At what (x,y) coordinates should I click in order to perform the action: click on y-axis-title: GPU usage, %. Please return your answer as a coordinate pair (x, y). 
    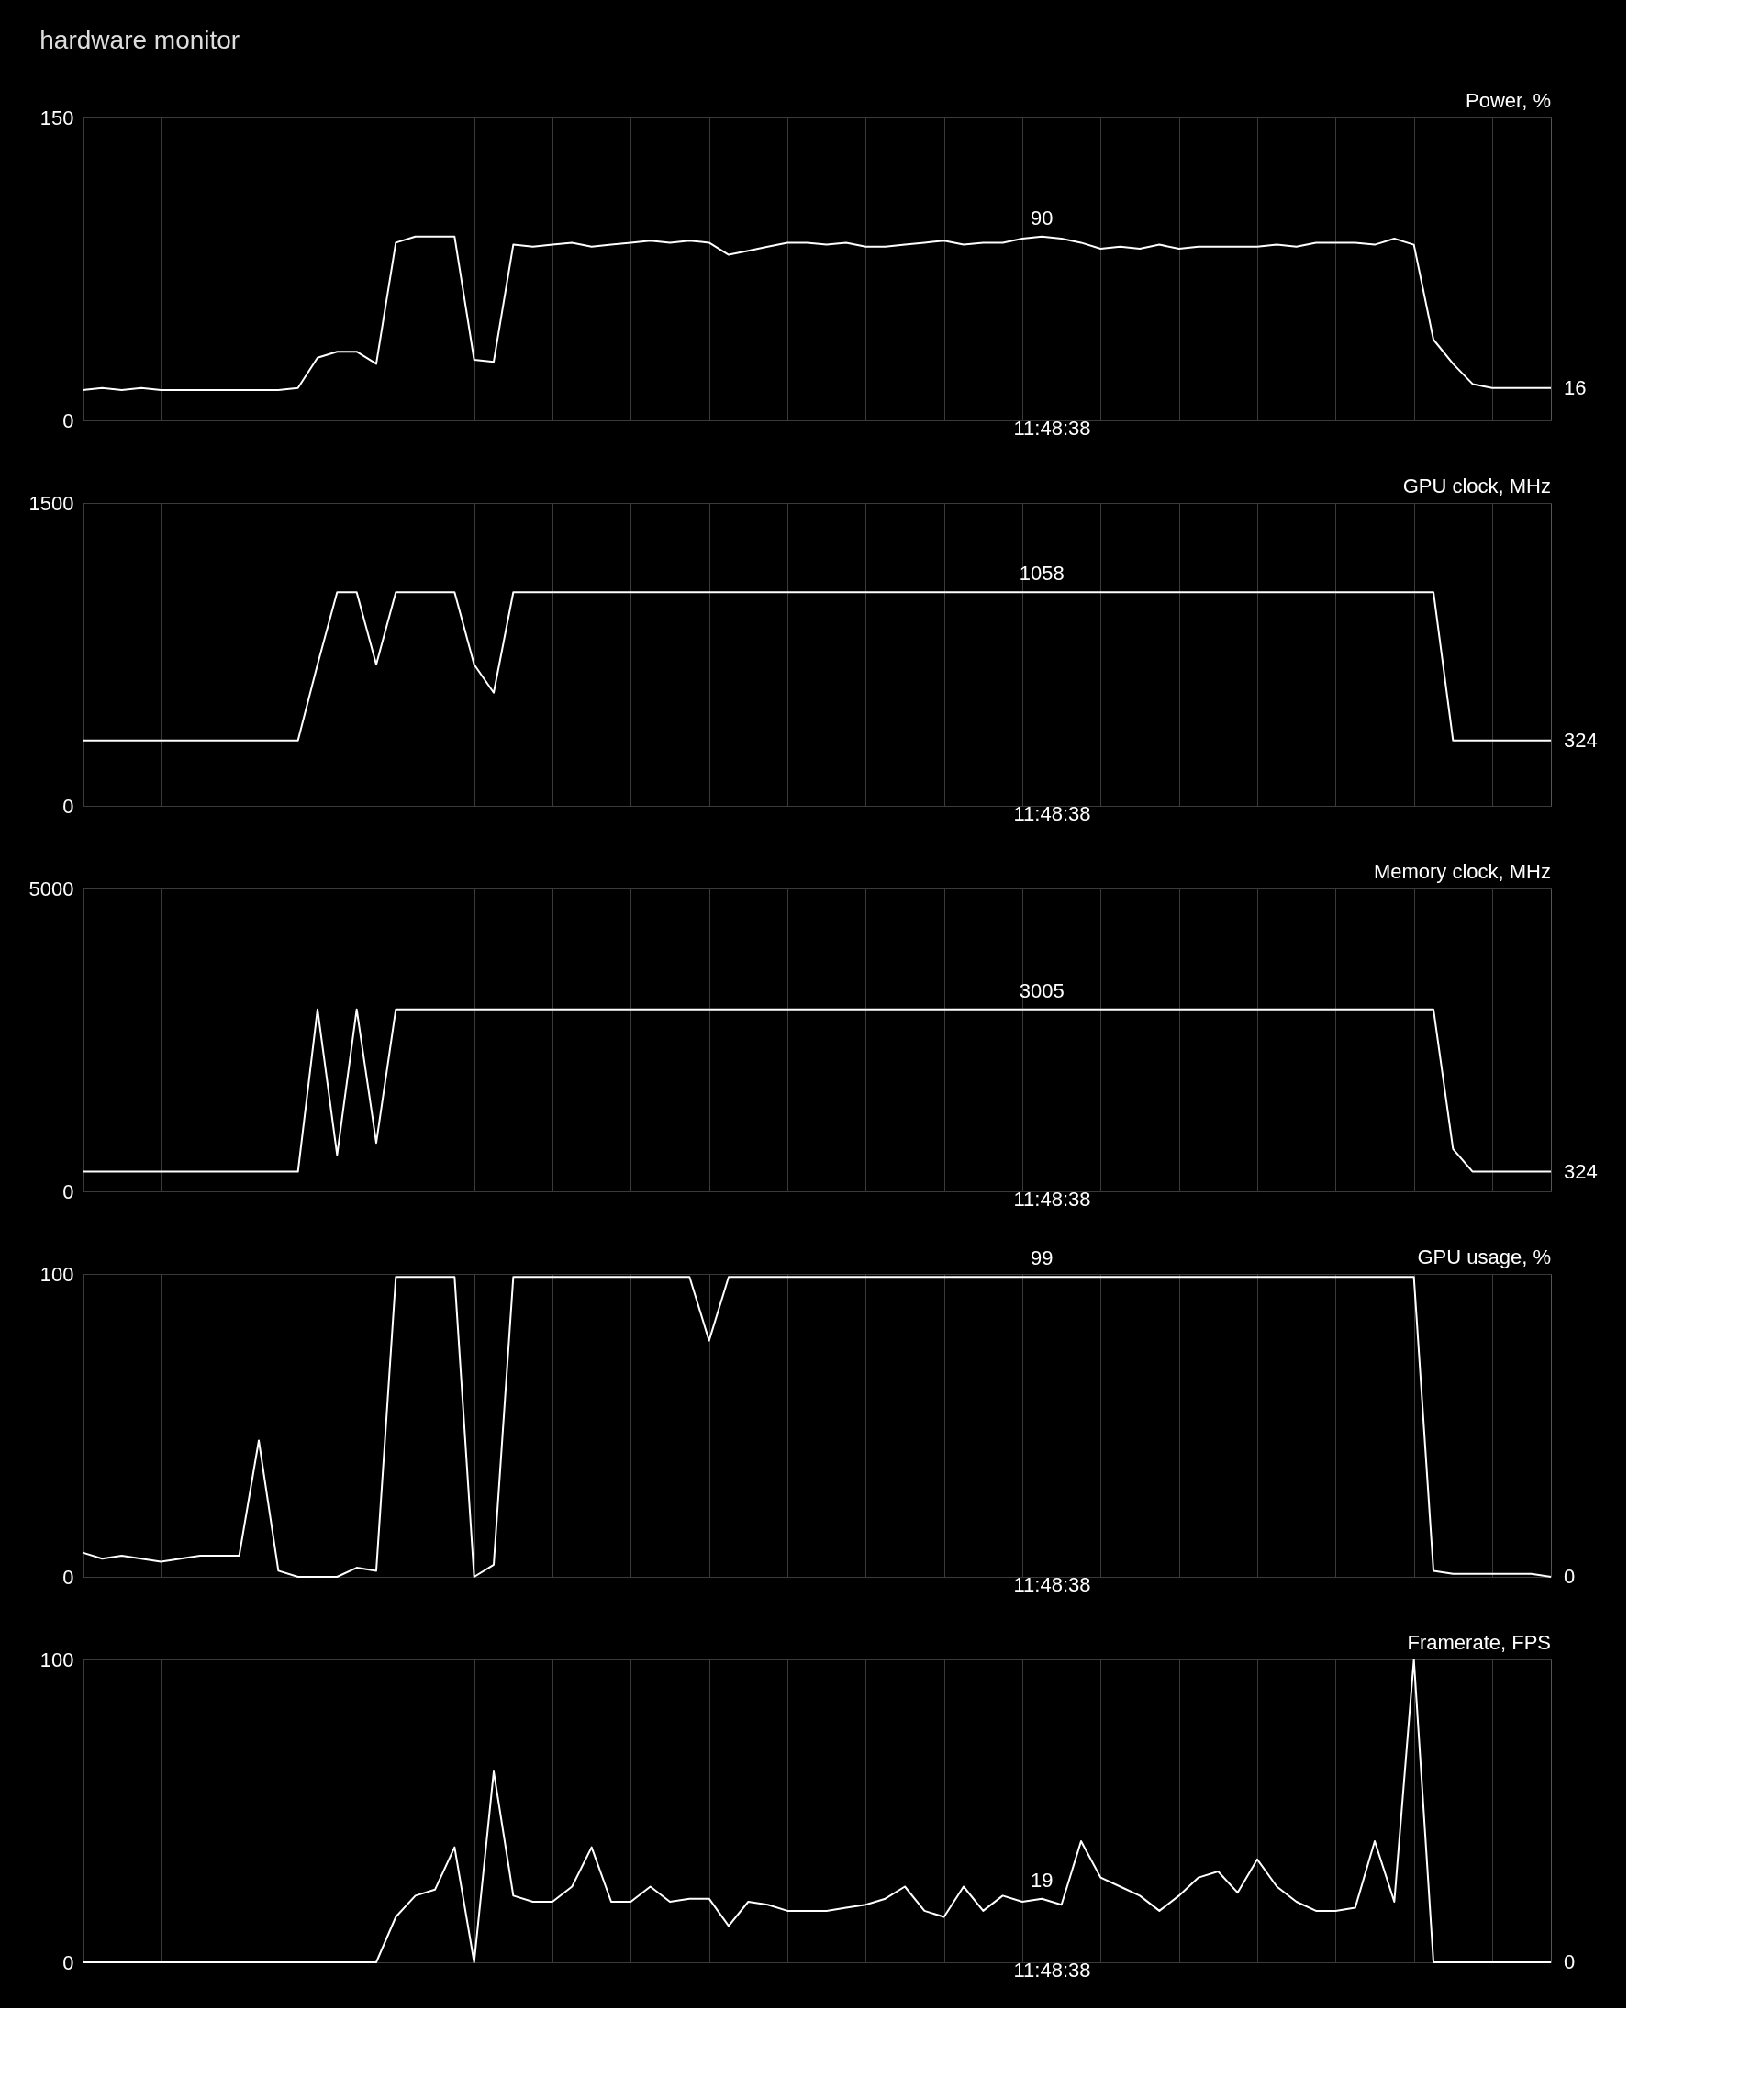
    Looking at the image, I should click on (1484, 1256).